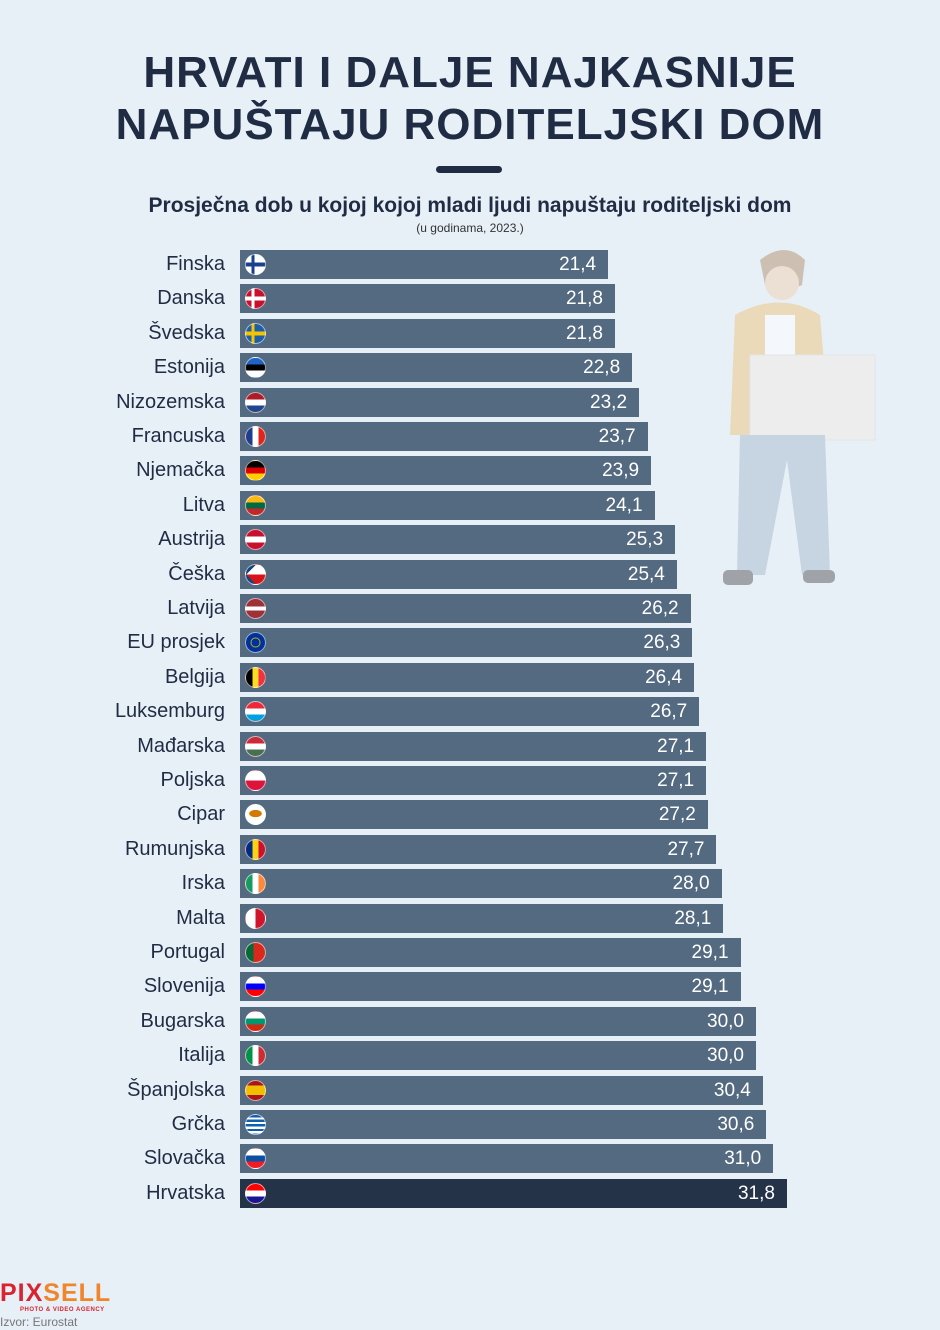 Image resolution: width=940 pixels, height=1330 pixels. What do you see at coordinates (255, 368) in the screenshot?
I see `flag-ee-icon` at bounding box center [255, 368].